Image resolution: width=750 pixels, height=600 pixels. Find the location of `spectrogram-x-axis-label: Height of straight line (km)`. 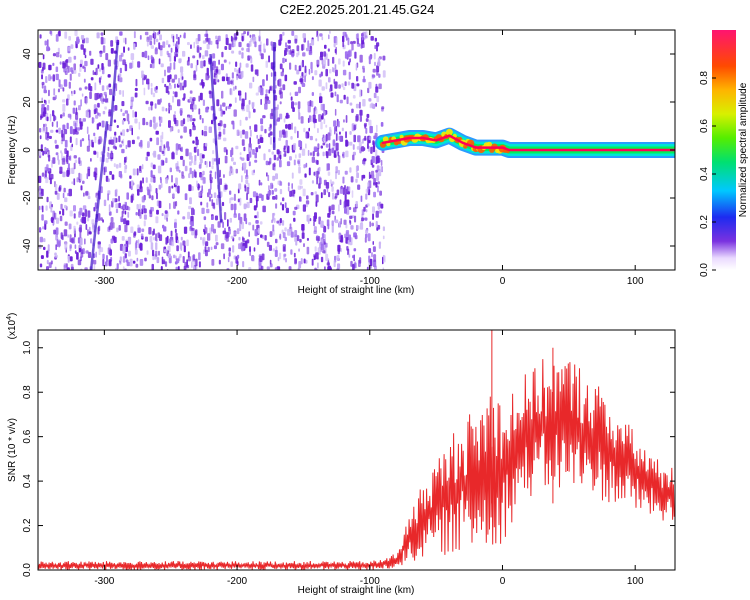

spectrogram-x-axis-label: Height of straight line (km) is located at coordinates (356, 290).